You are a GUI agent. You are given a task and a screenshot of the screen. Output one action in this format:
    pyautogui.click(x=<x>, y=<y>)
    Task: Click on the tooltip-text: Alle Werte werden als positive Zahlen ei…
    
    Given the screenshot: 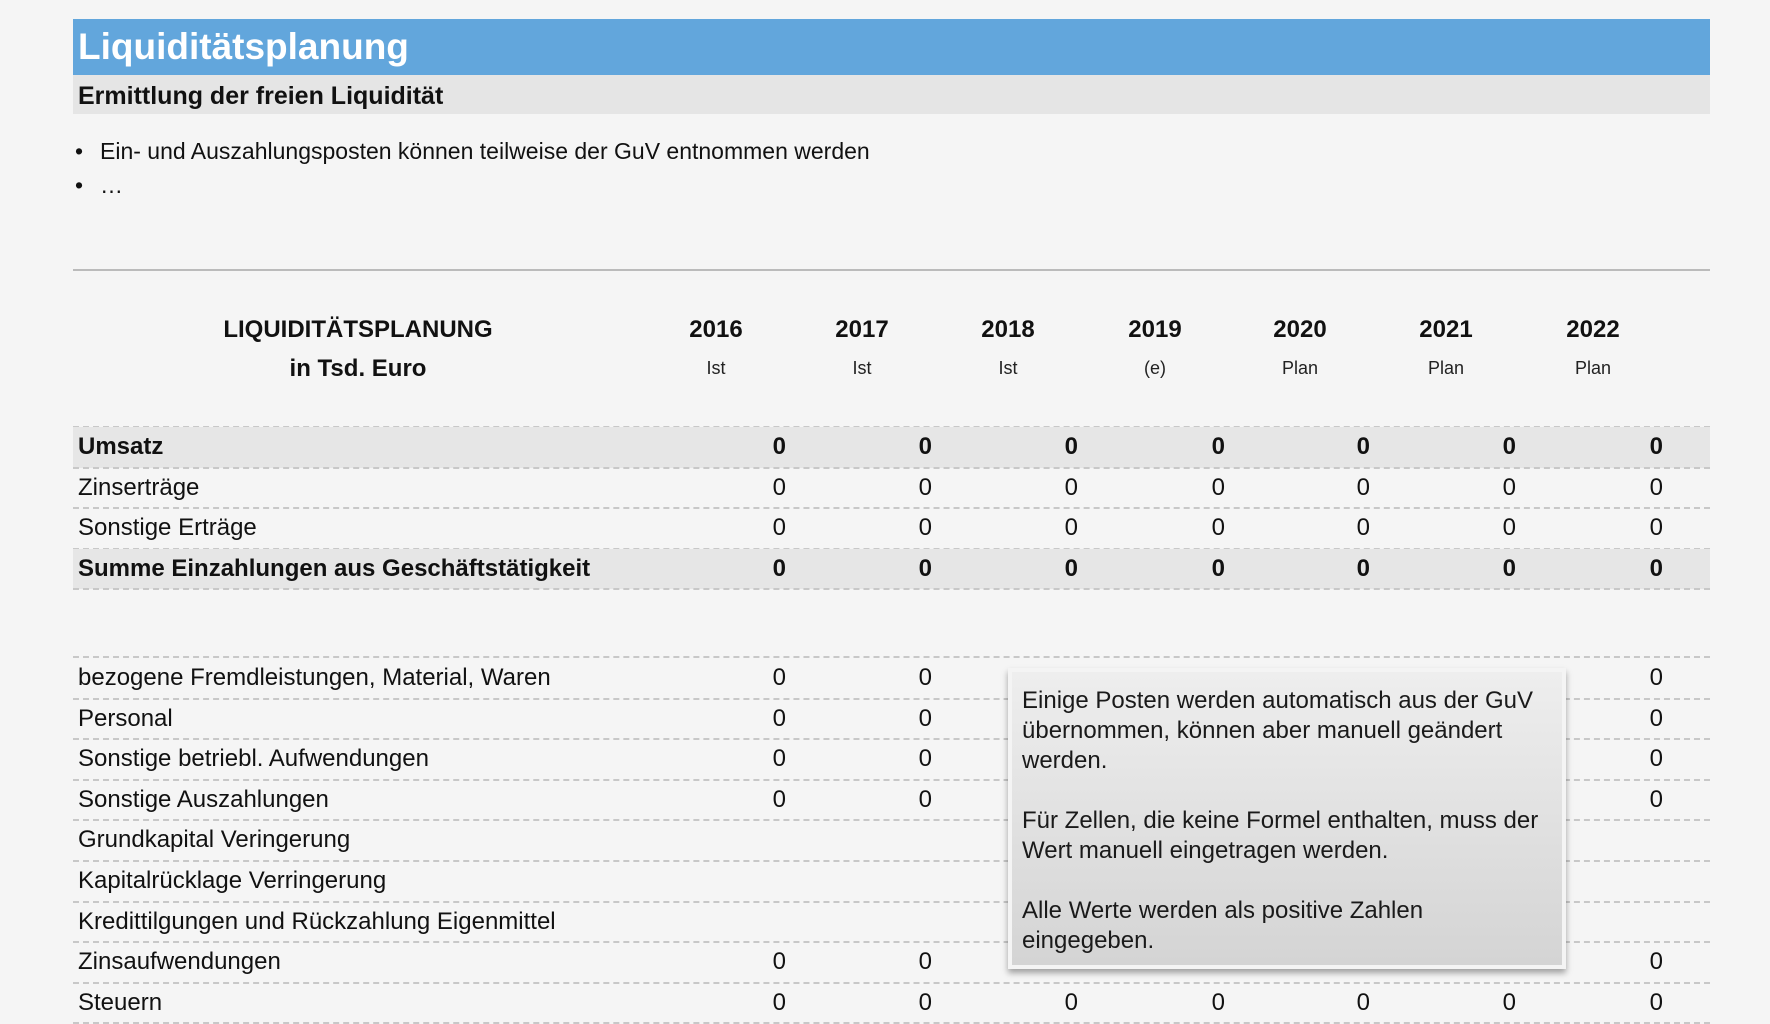 What is the action you would take?
    pyautogui.click(x=1223, y=925)
    